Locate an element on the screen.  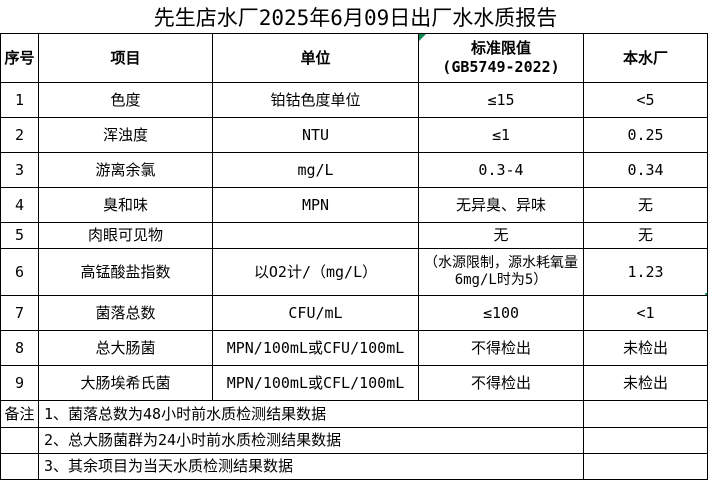
table-row: 4 臭和味 MPN 无异臭、异味 无 is located at coordinates (354, 205).